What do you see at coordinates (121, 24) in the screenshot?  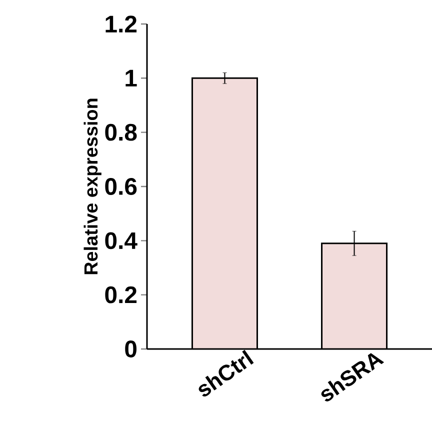 I see `y-tick-label: 1.2` at bounding box center [121, 24].